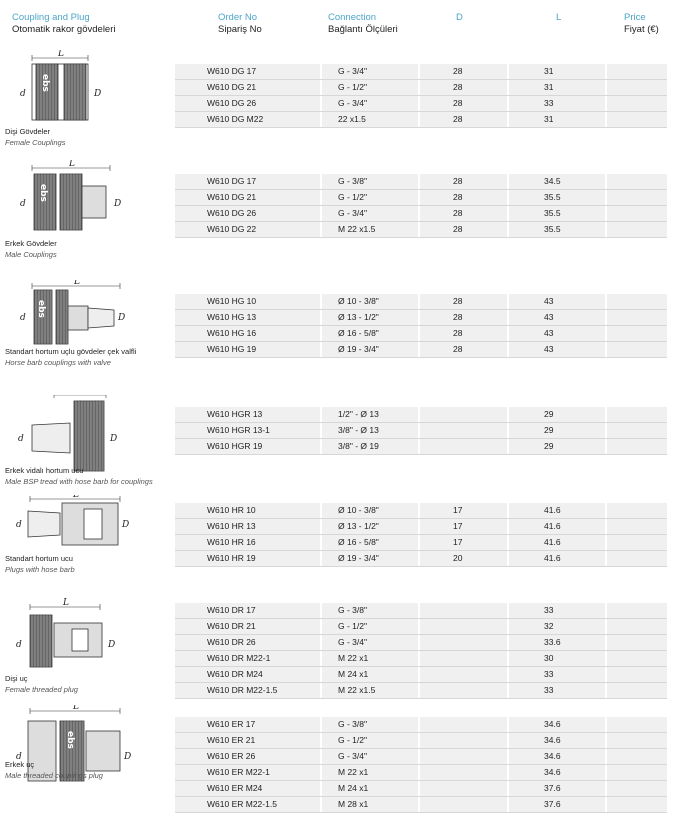  I want to click on caption-tr: Standart hortum uçlu gövdeler çek valfli, so click(71, 351).